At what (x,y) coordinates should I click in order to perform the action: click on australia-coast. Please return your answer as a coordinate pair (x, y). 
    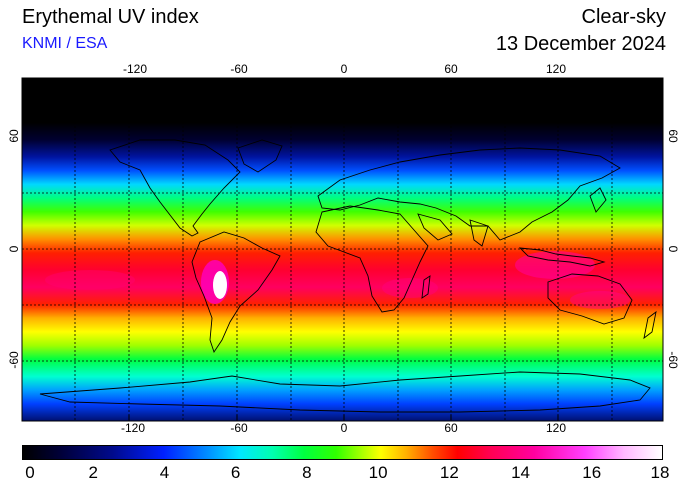
    Looking at the image, I should click on (590, 299).